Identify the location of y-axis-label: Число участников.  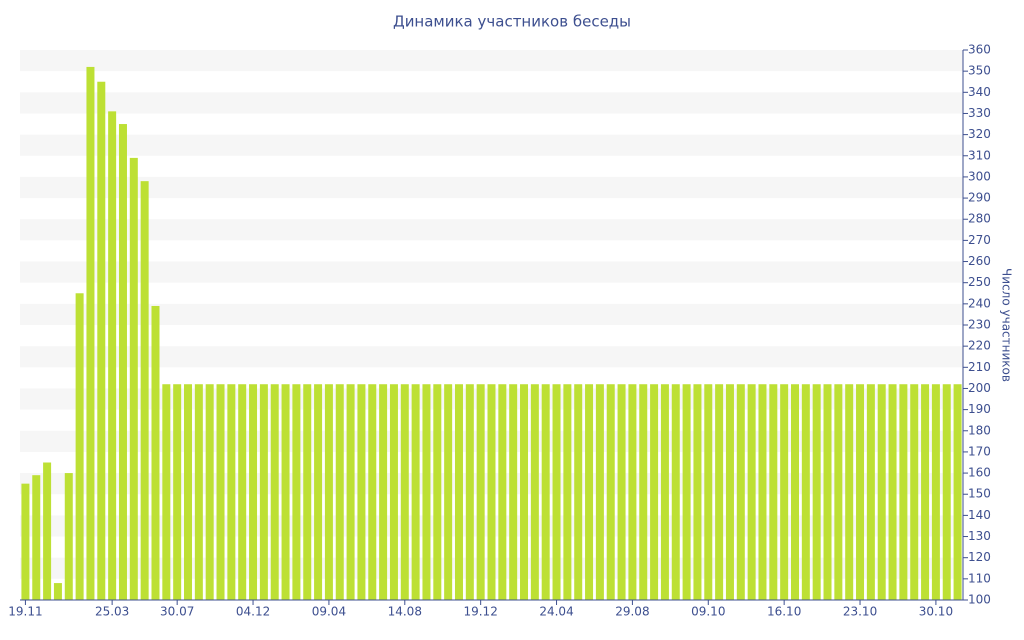
(1007, 325).